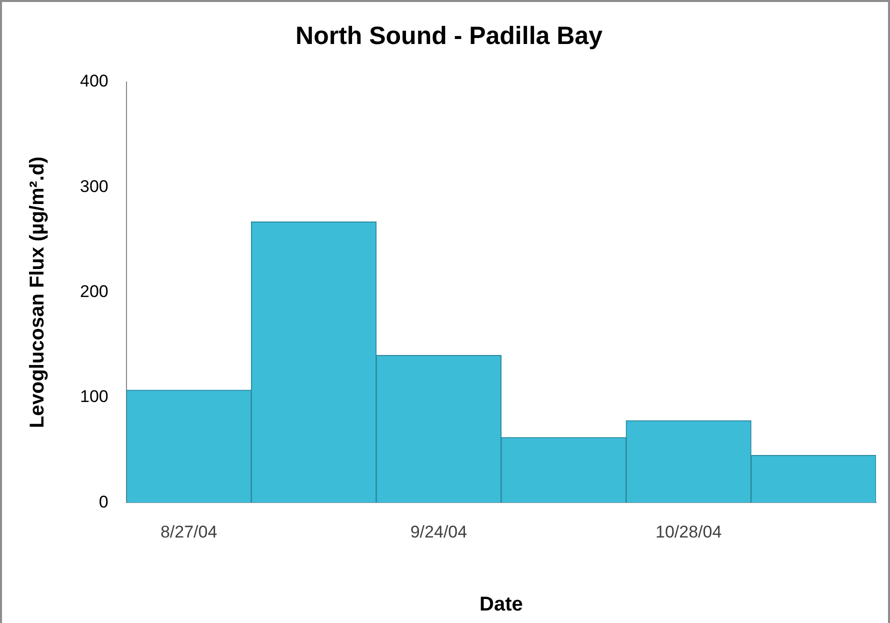 This screenshot has width=890, height=623. What do you see at coordinates (94, 291) in the screenshot?
I see `y-tick-label: 200` at bounding box center [94, 291].